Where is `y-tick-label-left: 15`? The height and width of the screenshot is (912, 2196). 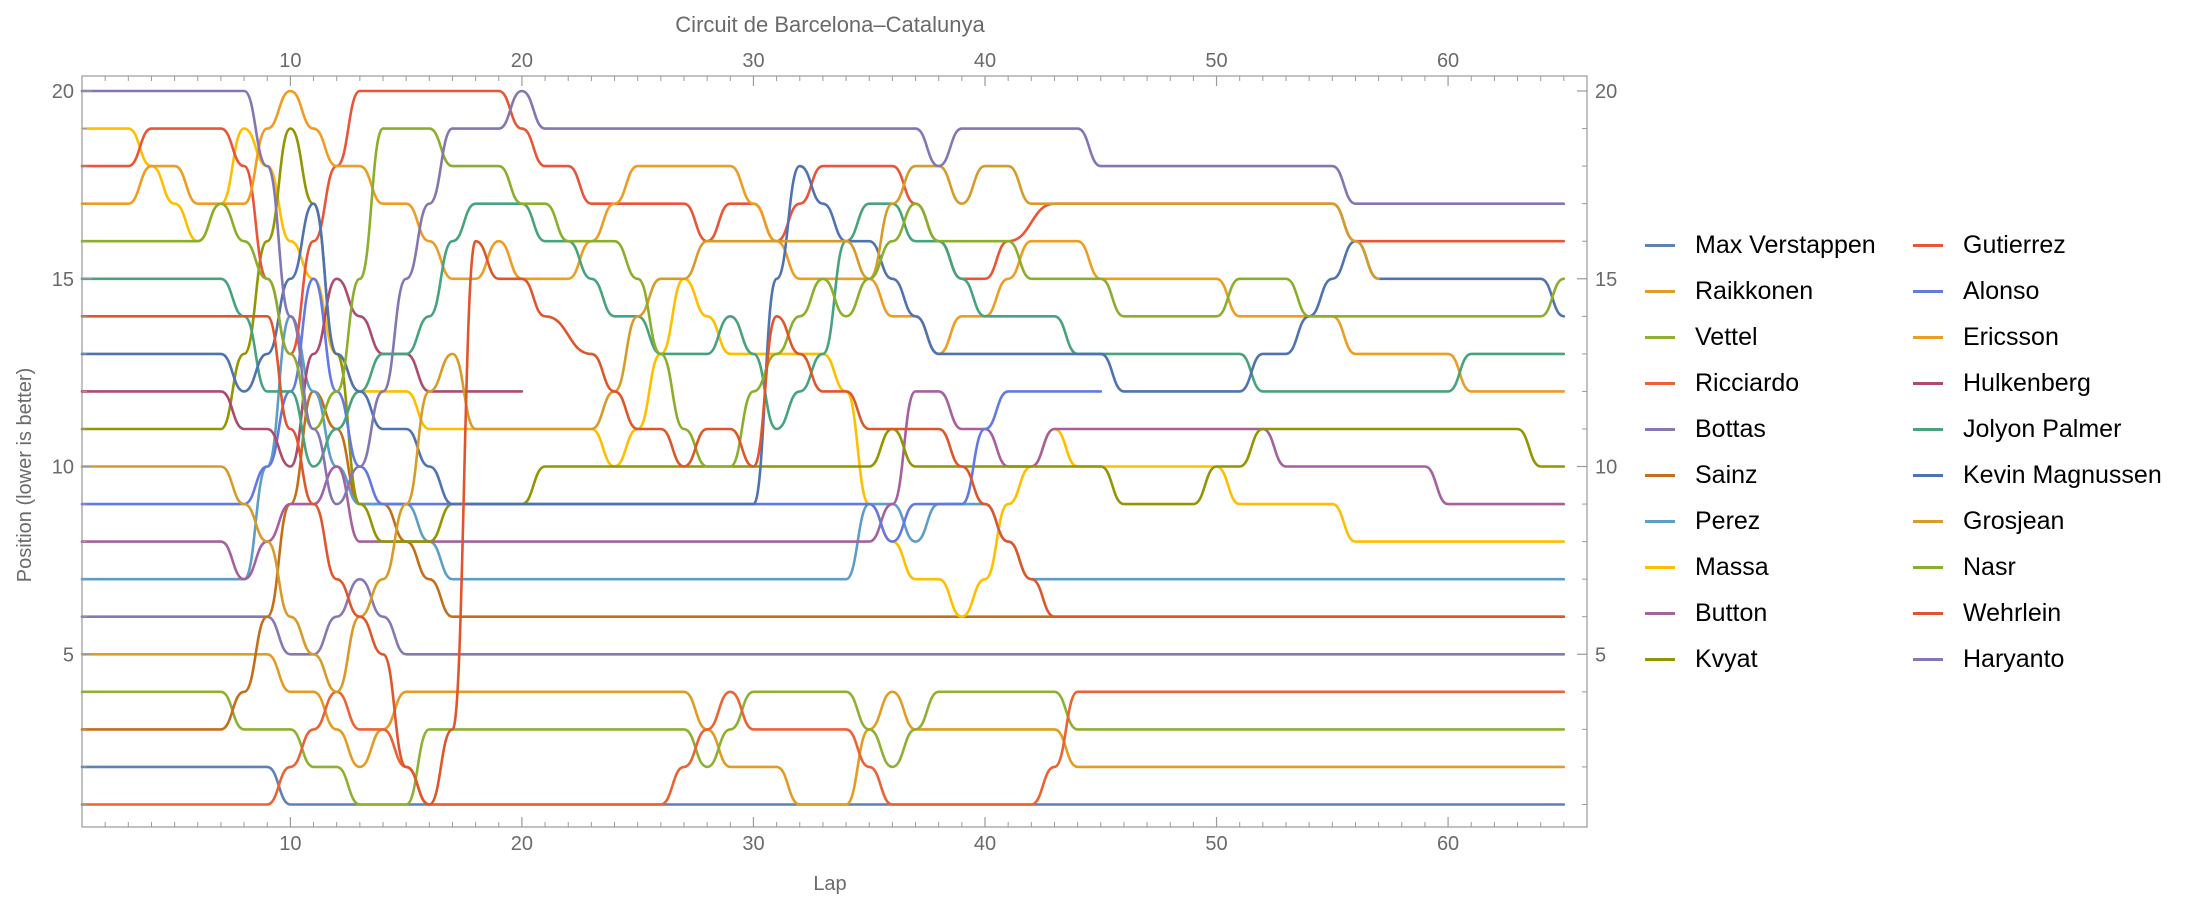 y-tick-label-left: 15 is located at coordinates (63, 280).